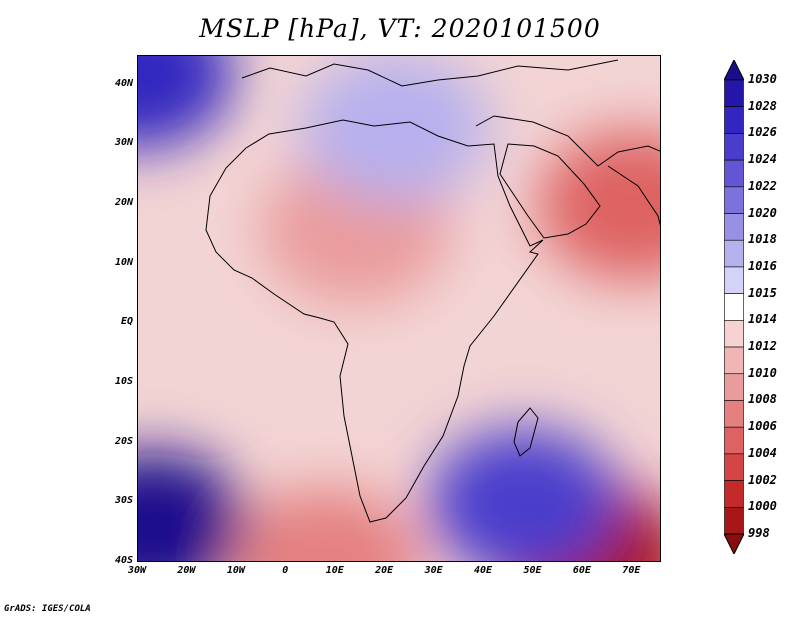 The image size is (800, 618). I want to click on colorbar-level-label: 1006, so click(762, 426).